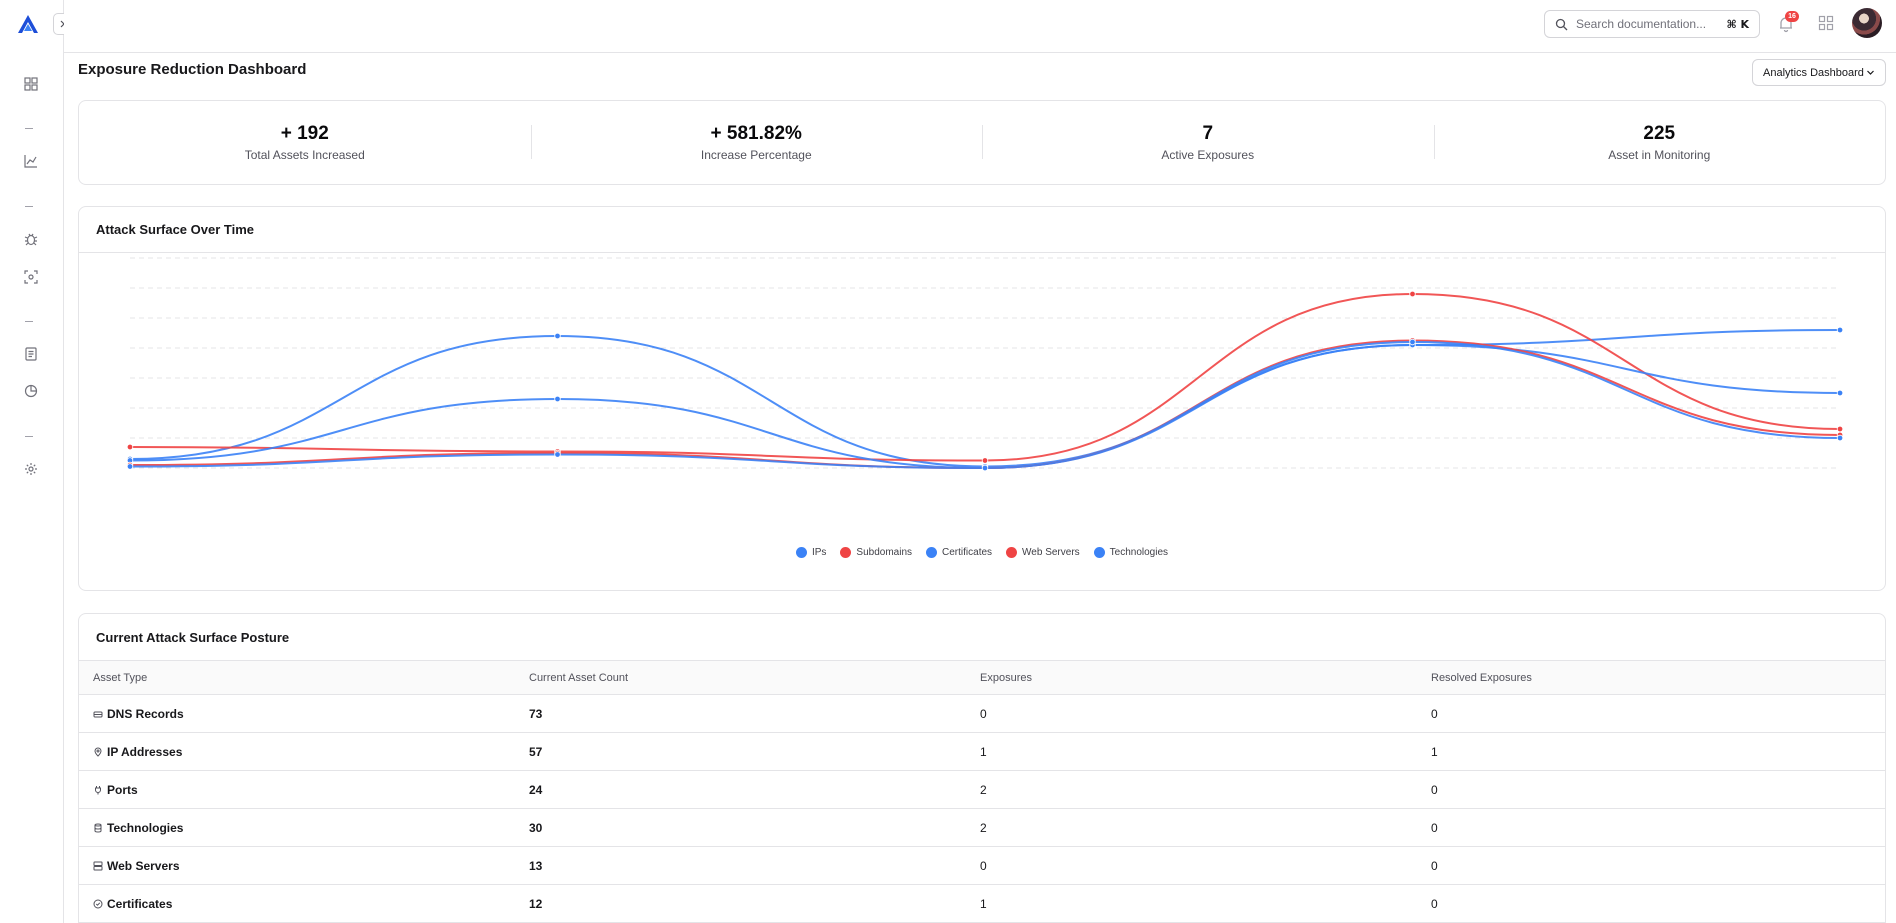  I want to click on asset-count: 73, so click(754, 713).